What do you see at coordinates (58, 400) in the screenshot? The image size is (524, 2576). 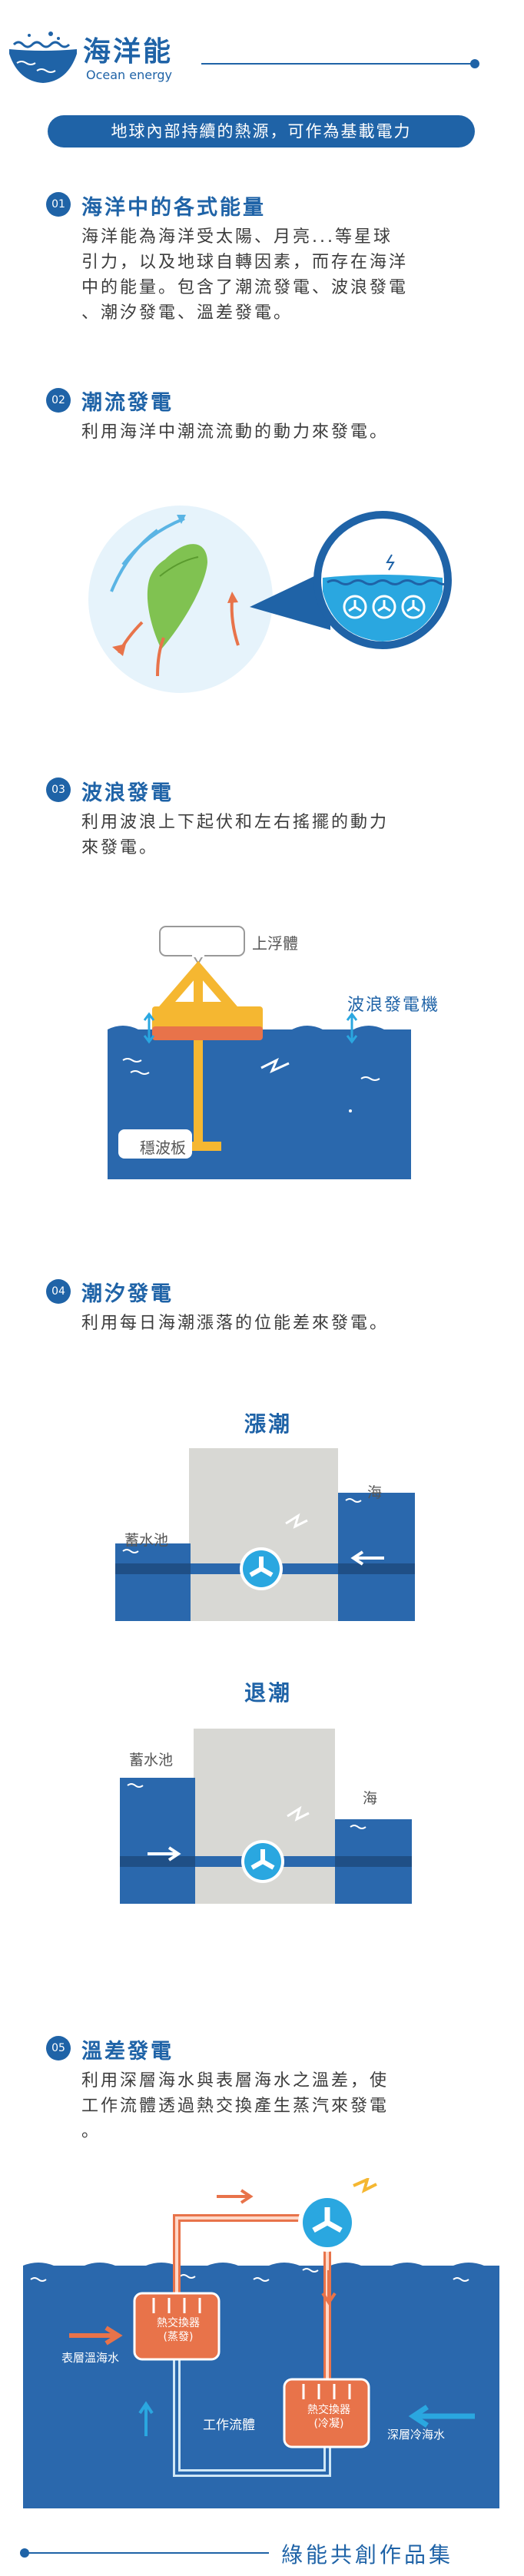 I see `section-02-number: 02` at bounding box center [58, 400].